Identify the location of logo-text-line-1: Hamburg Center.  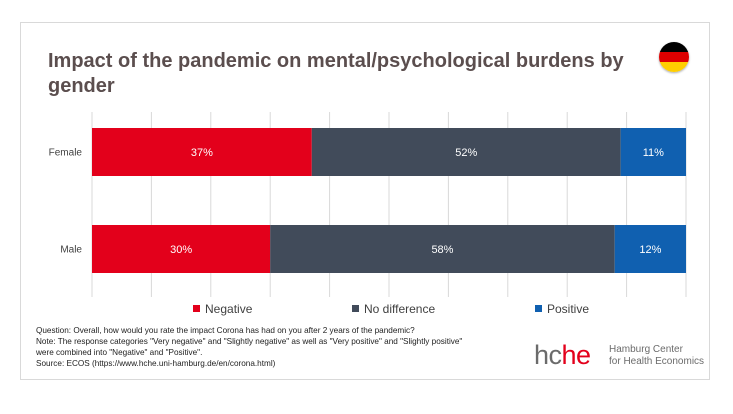
(646, 349).